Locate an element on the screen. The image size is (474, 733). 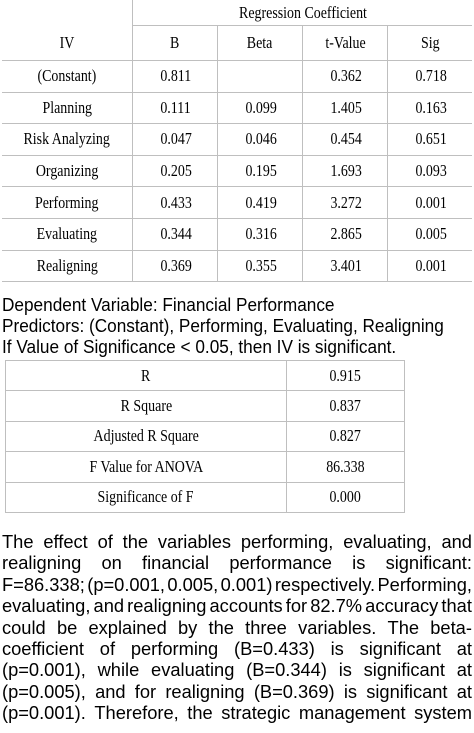
sig-cell: 0.163 is located at coordinates (429, 108).